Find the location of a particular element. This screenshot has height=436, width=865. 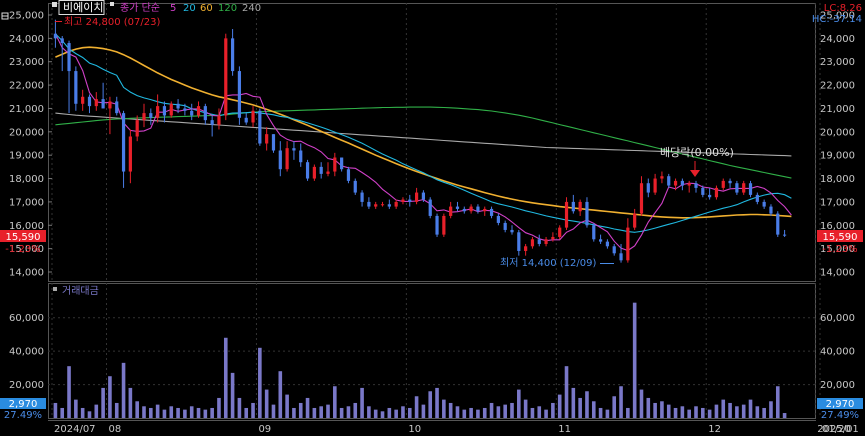

ma-title: 종가 단순 is located at coordinates (140, 8).